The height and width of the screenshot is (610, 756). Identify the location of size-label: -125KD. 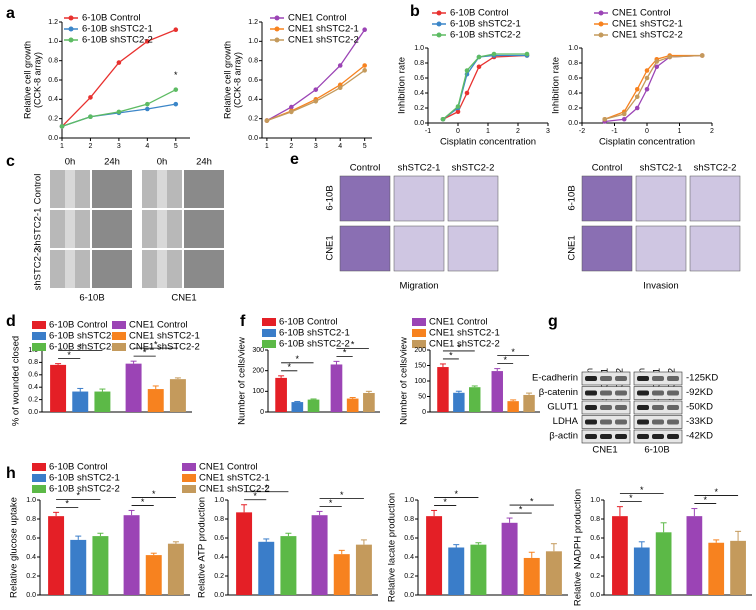
(702, 378).